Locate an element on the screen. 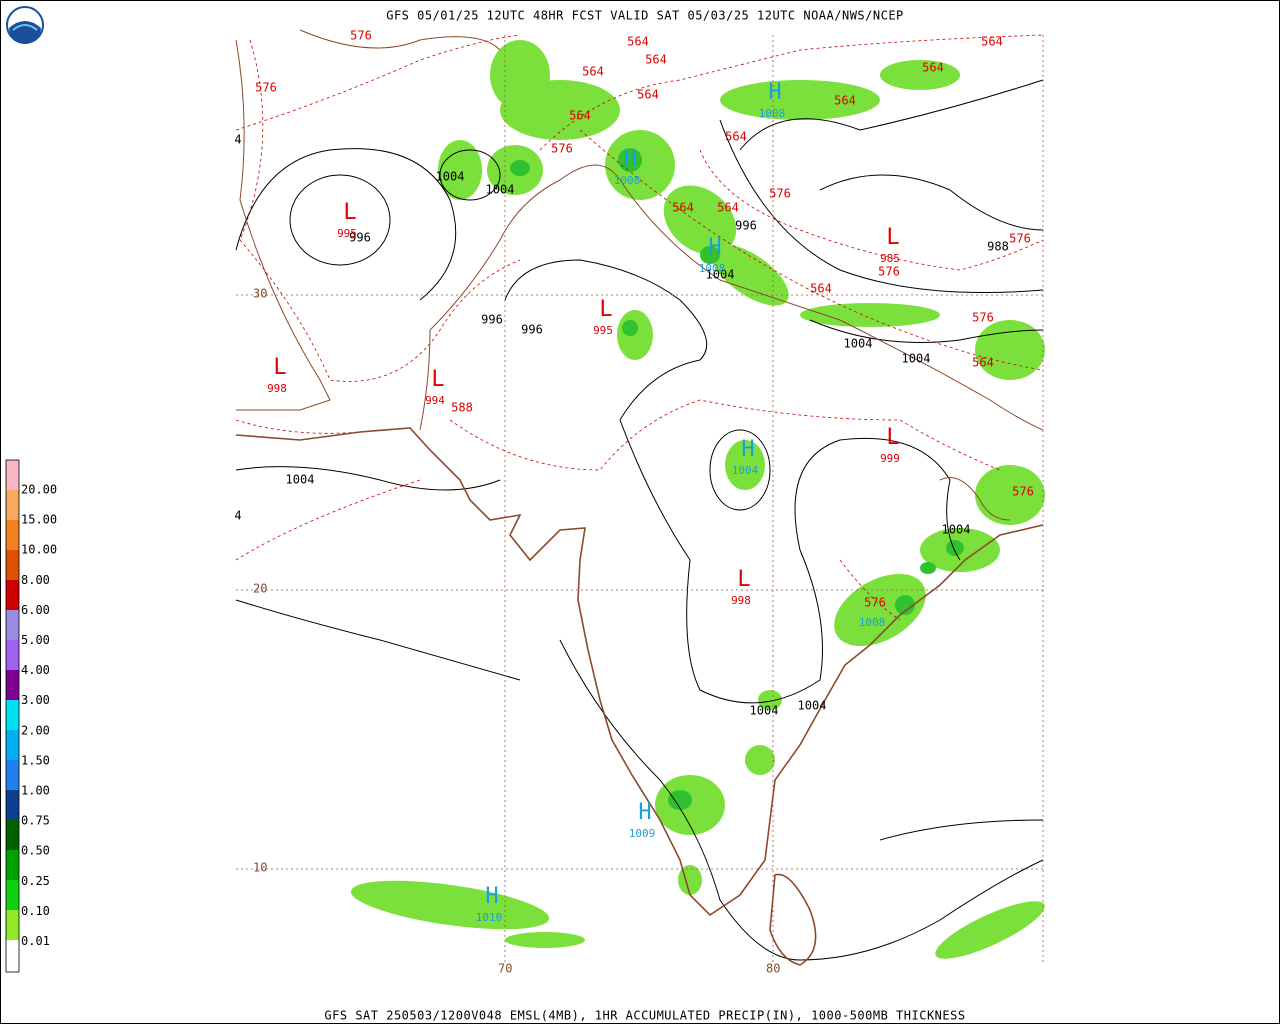  legend-label: 15.00 is located at coordinates (39, 520).